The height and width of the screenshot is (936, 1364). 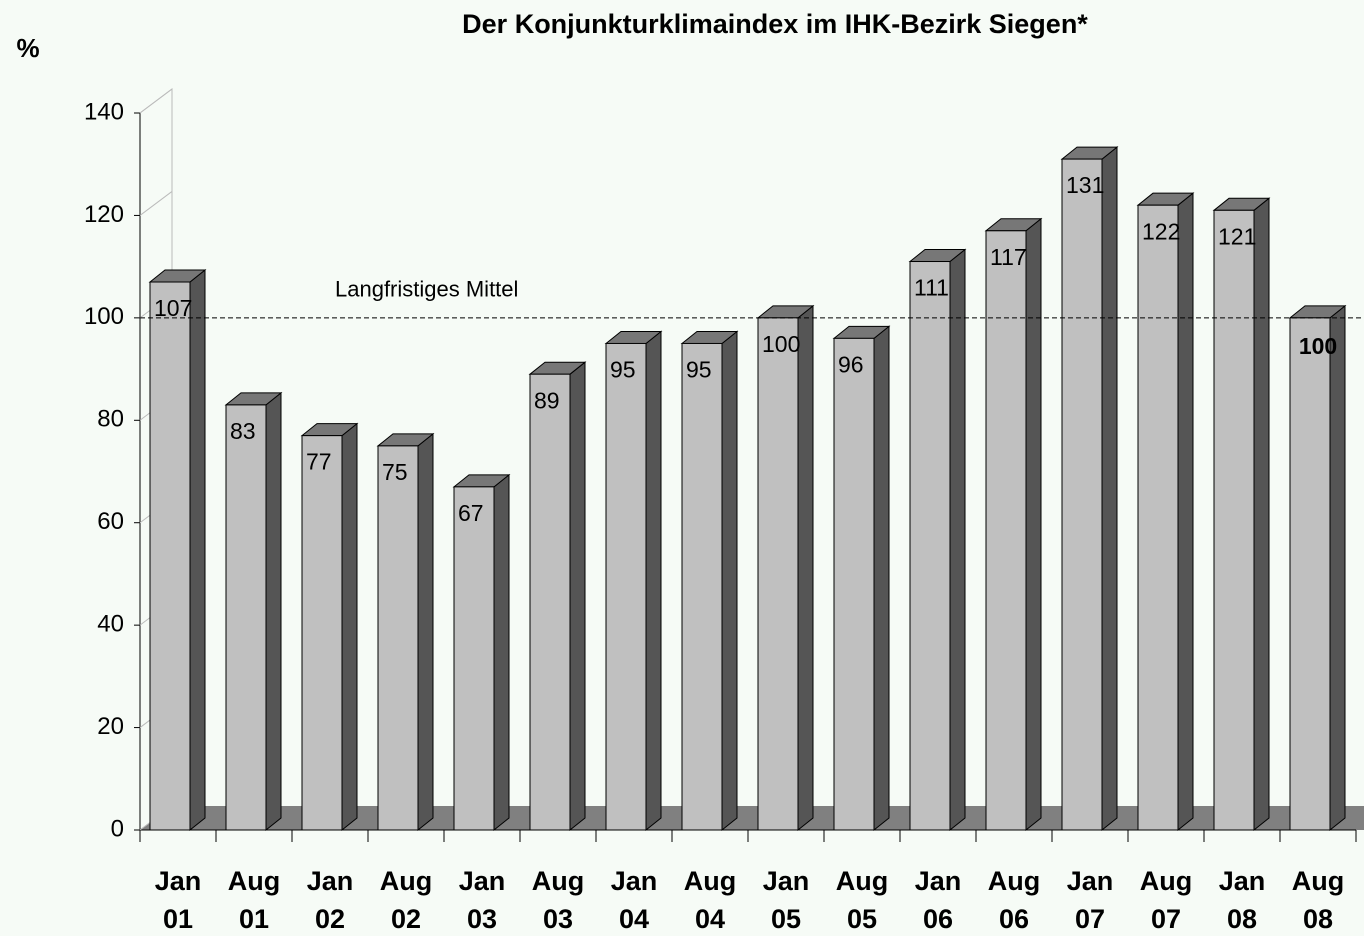 I want to click on value-label: 83, so click(x=243, y=431).